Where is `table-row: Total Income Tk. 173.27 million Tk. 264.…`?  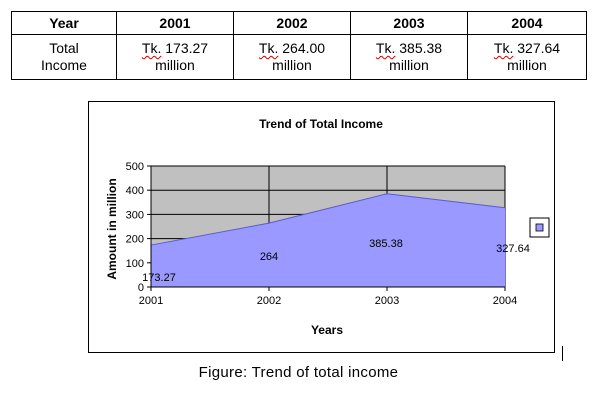 table-row: Total Income Tk. 173.27 million Tk. 264.… is located at coordinates (299, 57).